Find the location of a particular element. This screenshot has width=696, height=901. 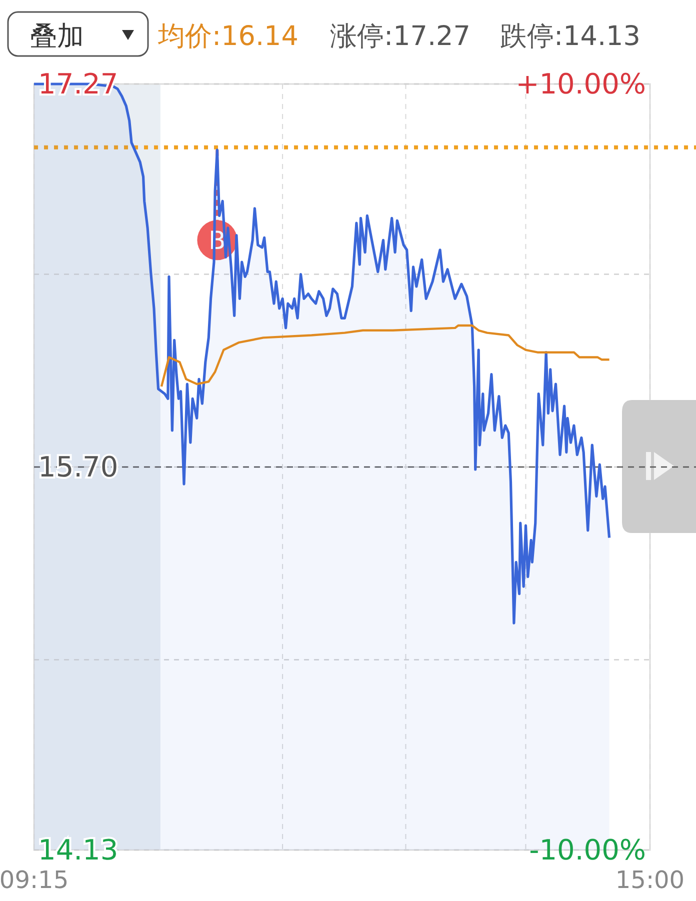

text: 叠加 is located at coordinates (57, 36).